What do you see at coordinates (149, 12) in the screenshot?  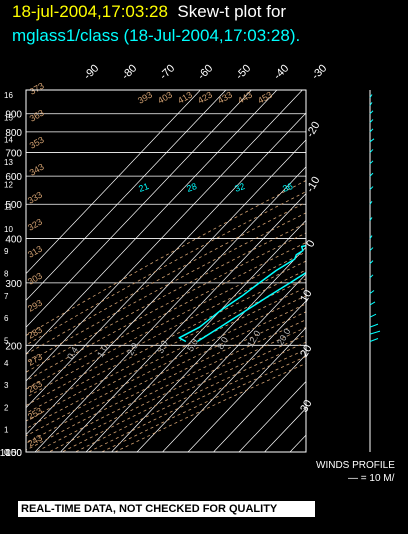 I see `title-line: 18-jul-2004,17:03:28 Skew-t plot for` at bounding box center [149, 12].